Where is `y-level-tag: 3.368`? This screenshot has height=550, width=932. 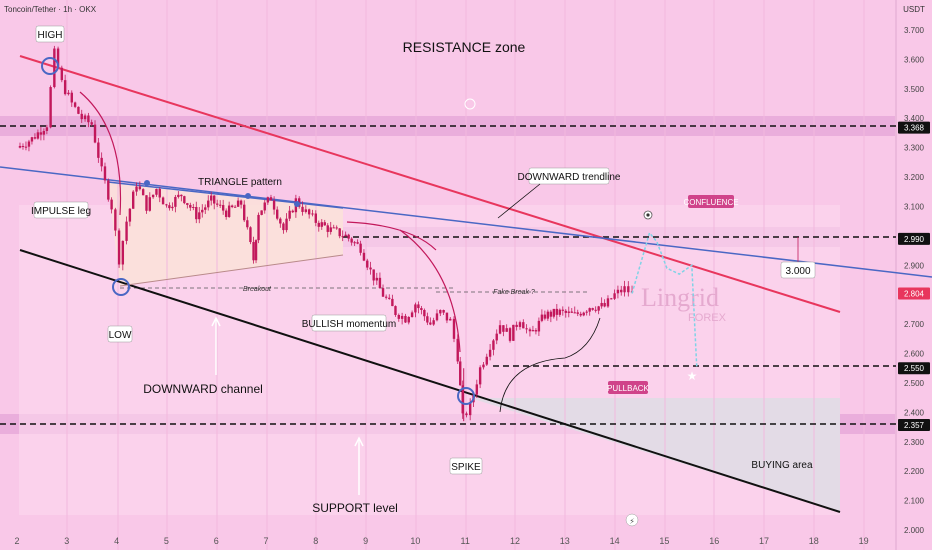
y-level-tag: 3.368 is located at coordinates (914, 128).